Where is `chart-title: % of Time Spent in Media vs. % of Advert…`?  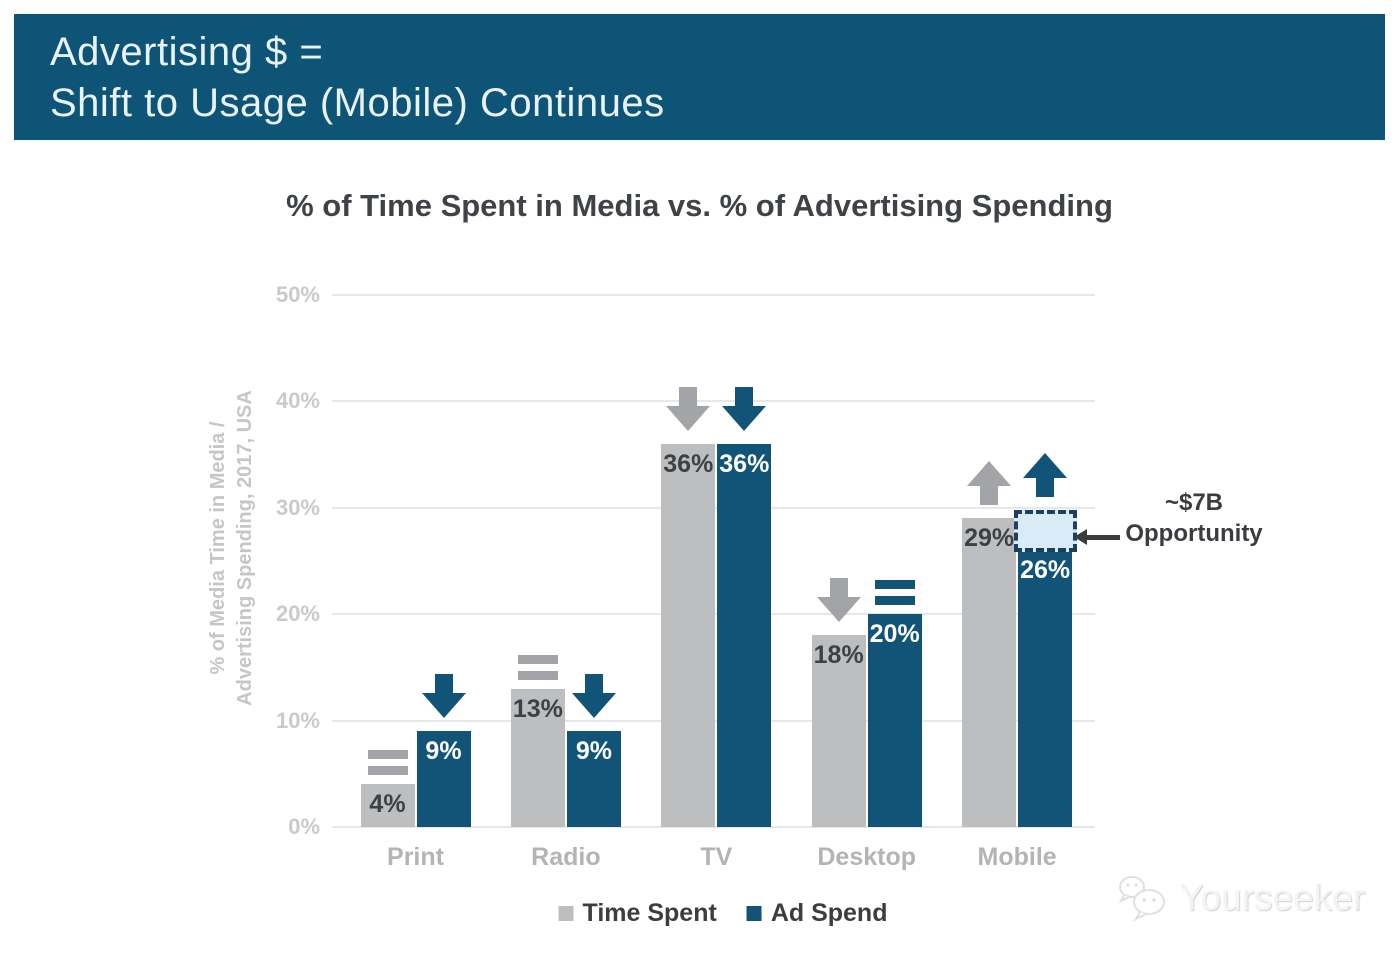
chart-title: % of Time Spent in Media vs. % of Advert… is located at coordinates (699, 205).